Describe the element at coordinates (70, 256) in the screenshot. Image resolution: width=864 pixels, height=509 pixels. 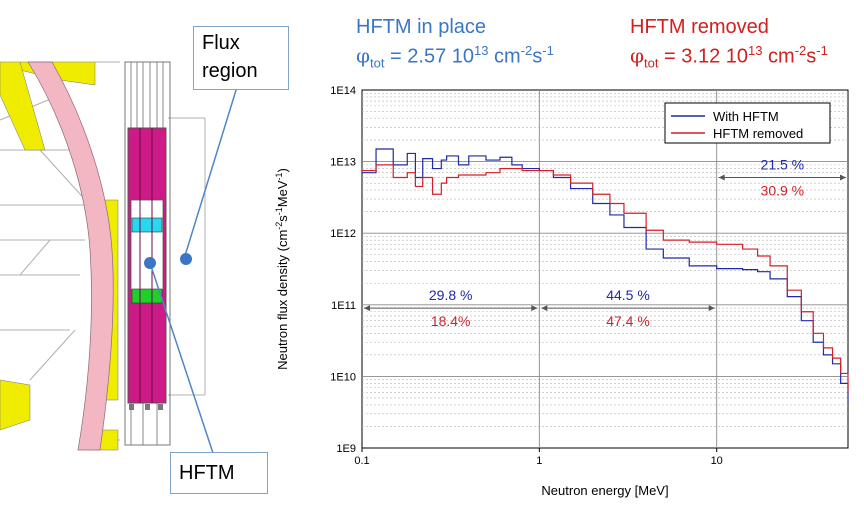
I see `pink-shield-band` at that location.